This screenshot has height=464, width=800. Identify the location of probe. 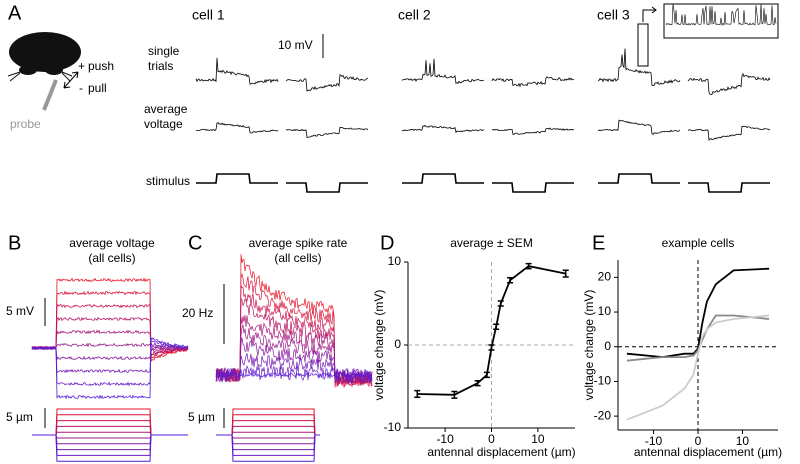
(50, 95).